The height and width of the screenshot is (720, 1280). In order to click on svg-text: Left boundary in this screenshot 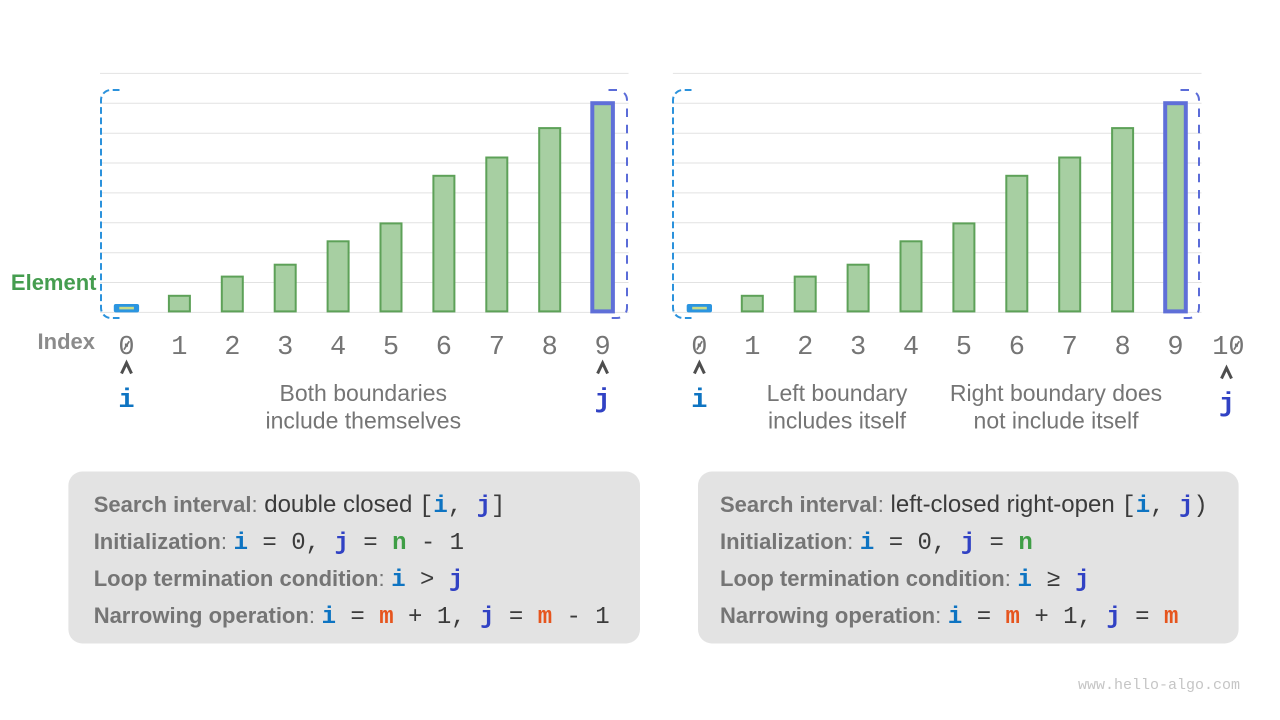, I will do `click(837, 393)`.